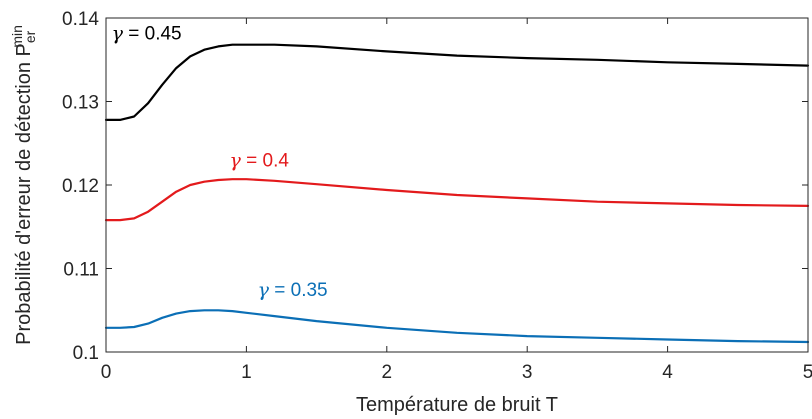  I want to click on x-tick-label: 5, so click(807, 372).